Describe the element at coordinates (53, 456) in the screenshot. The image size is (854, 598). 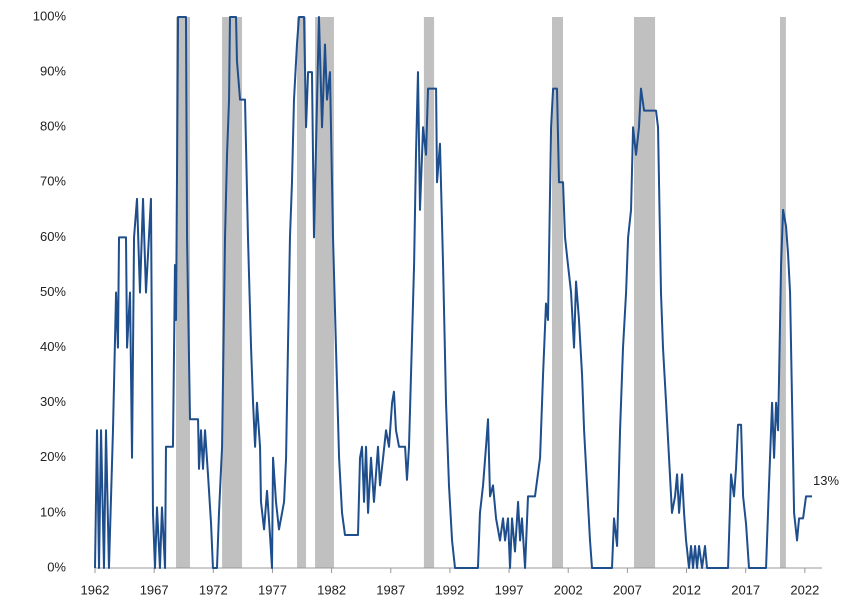
I see `y-tick-label: 20%` at that location.